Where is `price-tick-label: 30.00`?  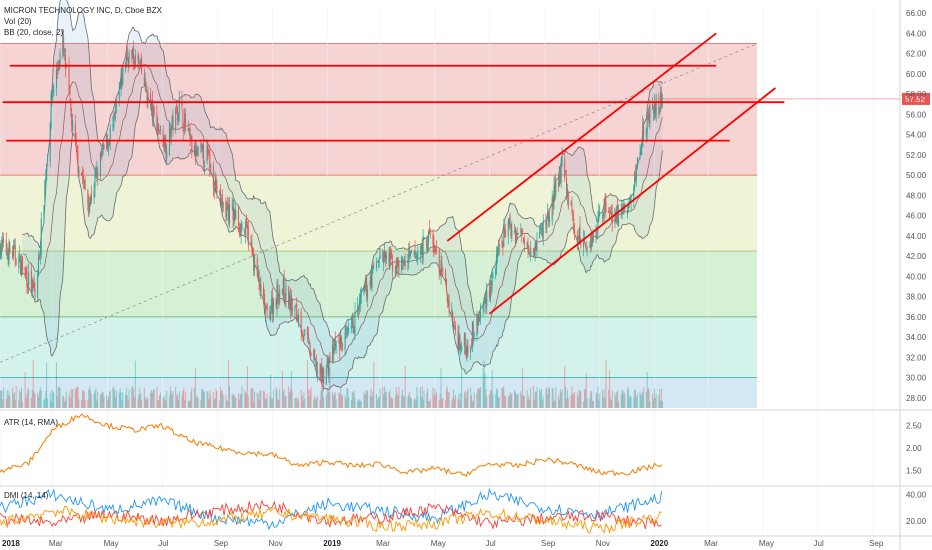 price-tick-label: 30.00 is located at coordinates (916, 378).